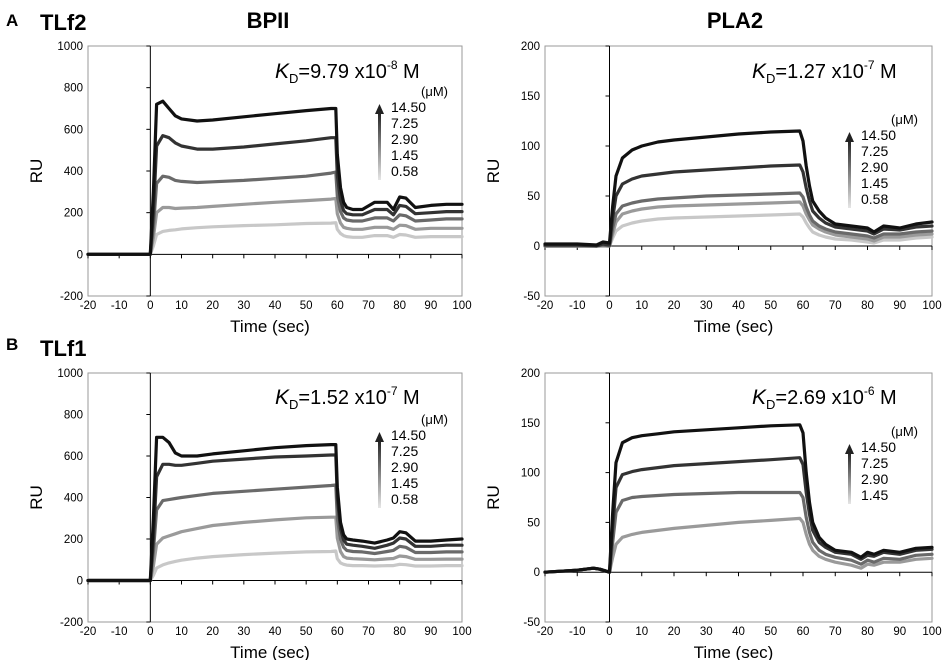 The width and height of the screenshot is (948, 660). What do you see at coordinates (404, 467) in the screenshot?
I see `legend-label: 2.90` at bounding box center [404, 467].